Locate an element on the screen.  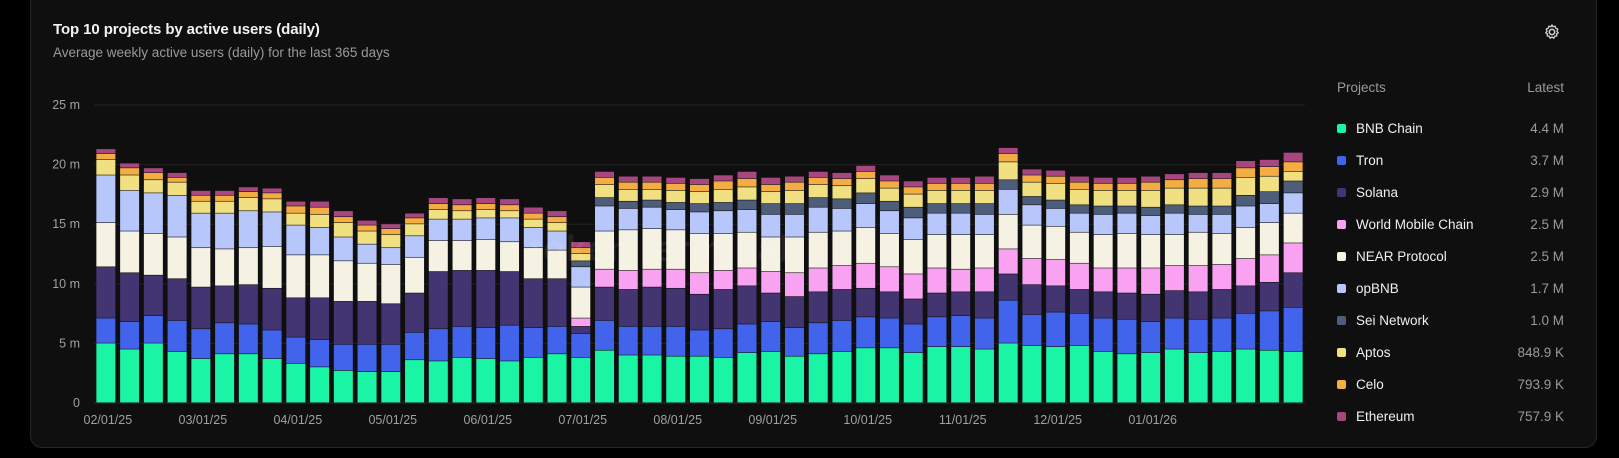
legend-item: BNB Chain 4.4 M is located at coordinates (1450, 128).